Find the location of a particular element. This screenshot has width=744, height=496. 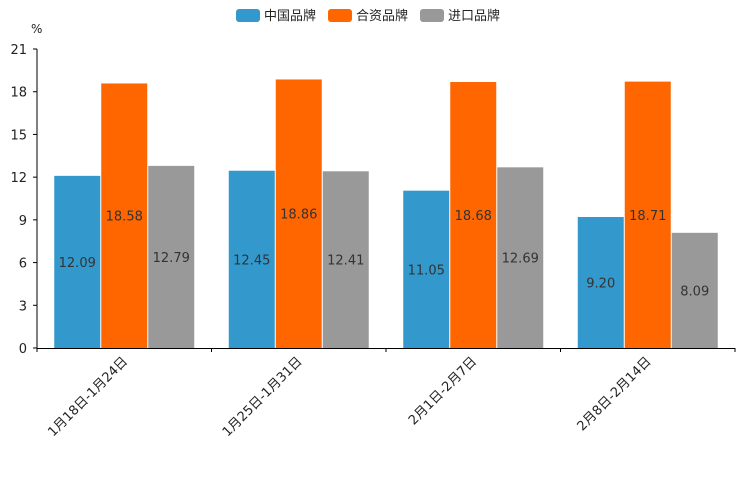

y-tick-label: 0 is located at coordinates (23, 349).